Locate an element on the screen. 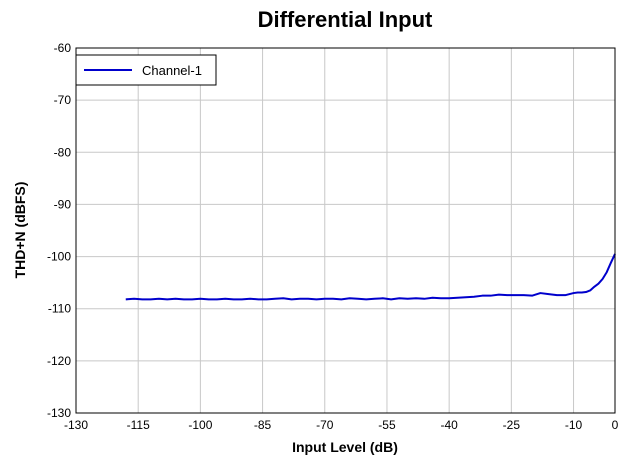 Image resolution: width=624 pixels, height=460 pixels. y-axis-label: THD+N (dBFS) is located at coordinates (20, 230).